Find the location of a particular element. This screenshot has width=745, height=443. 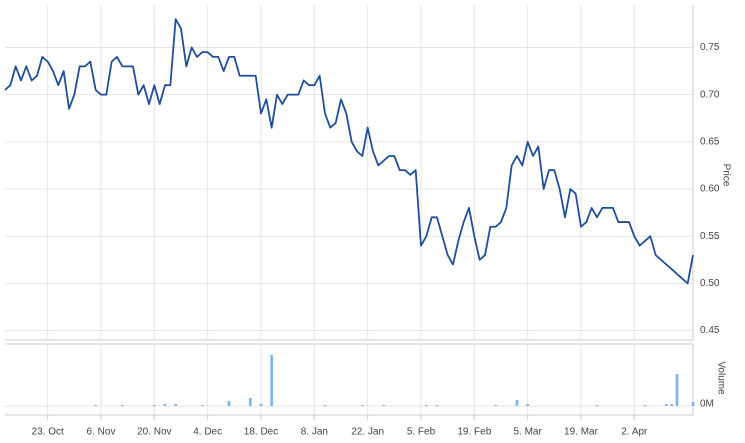

y-tick-label: 0.50 is located at coordinates (710, 283).